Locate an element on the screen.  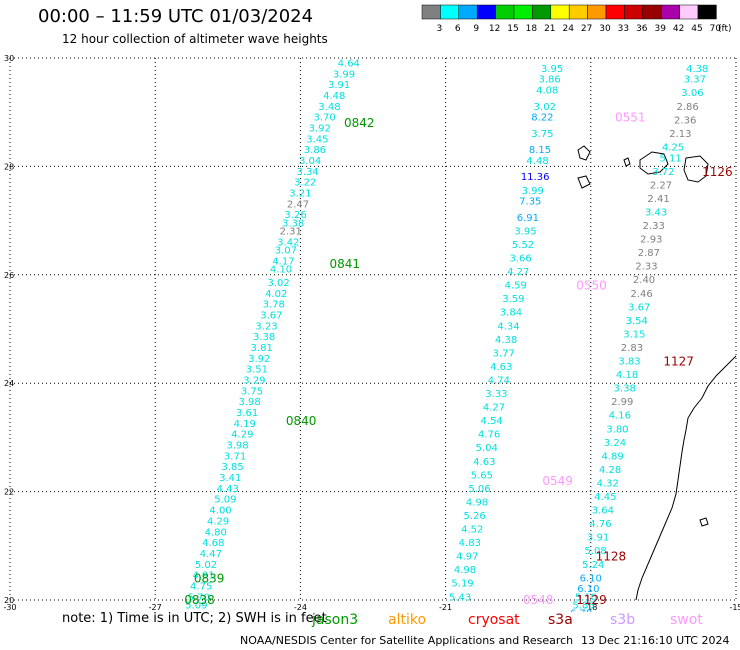
swh-data-point: 3.26 is located at coordinates (295, 215).